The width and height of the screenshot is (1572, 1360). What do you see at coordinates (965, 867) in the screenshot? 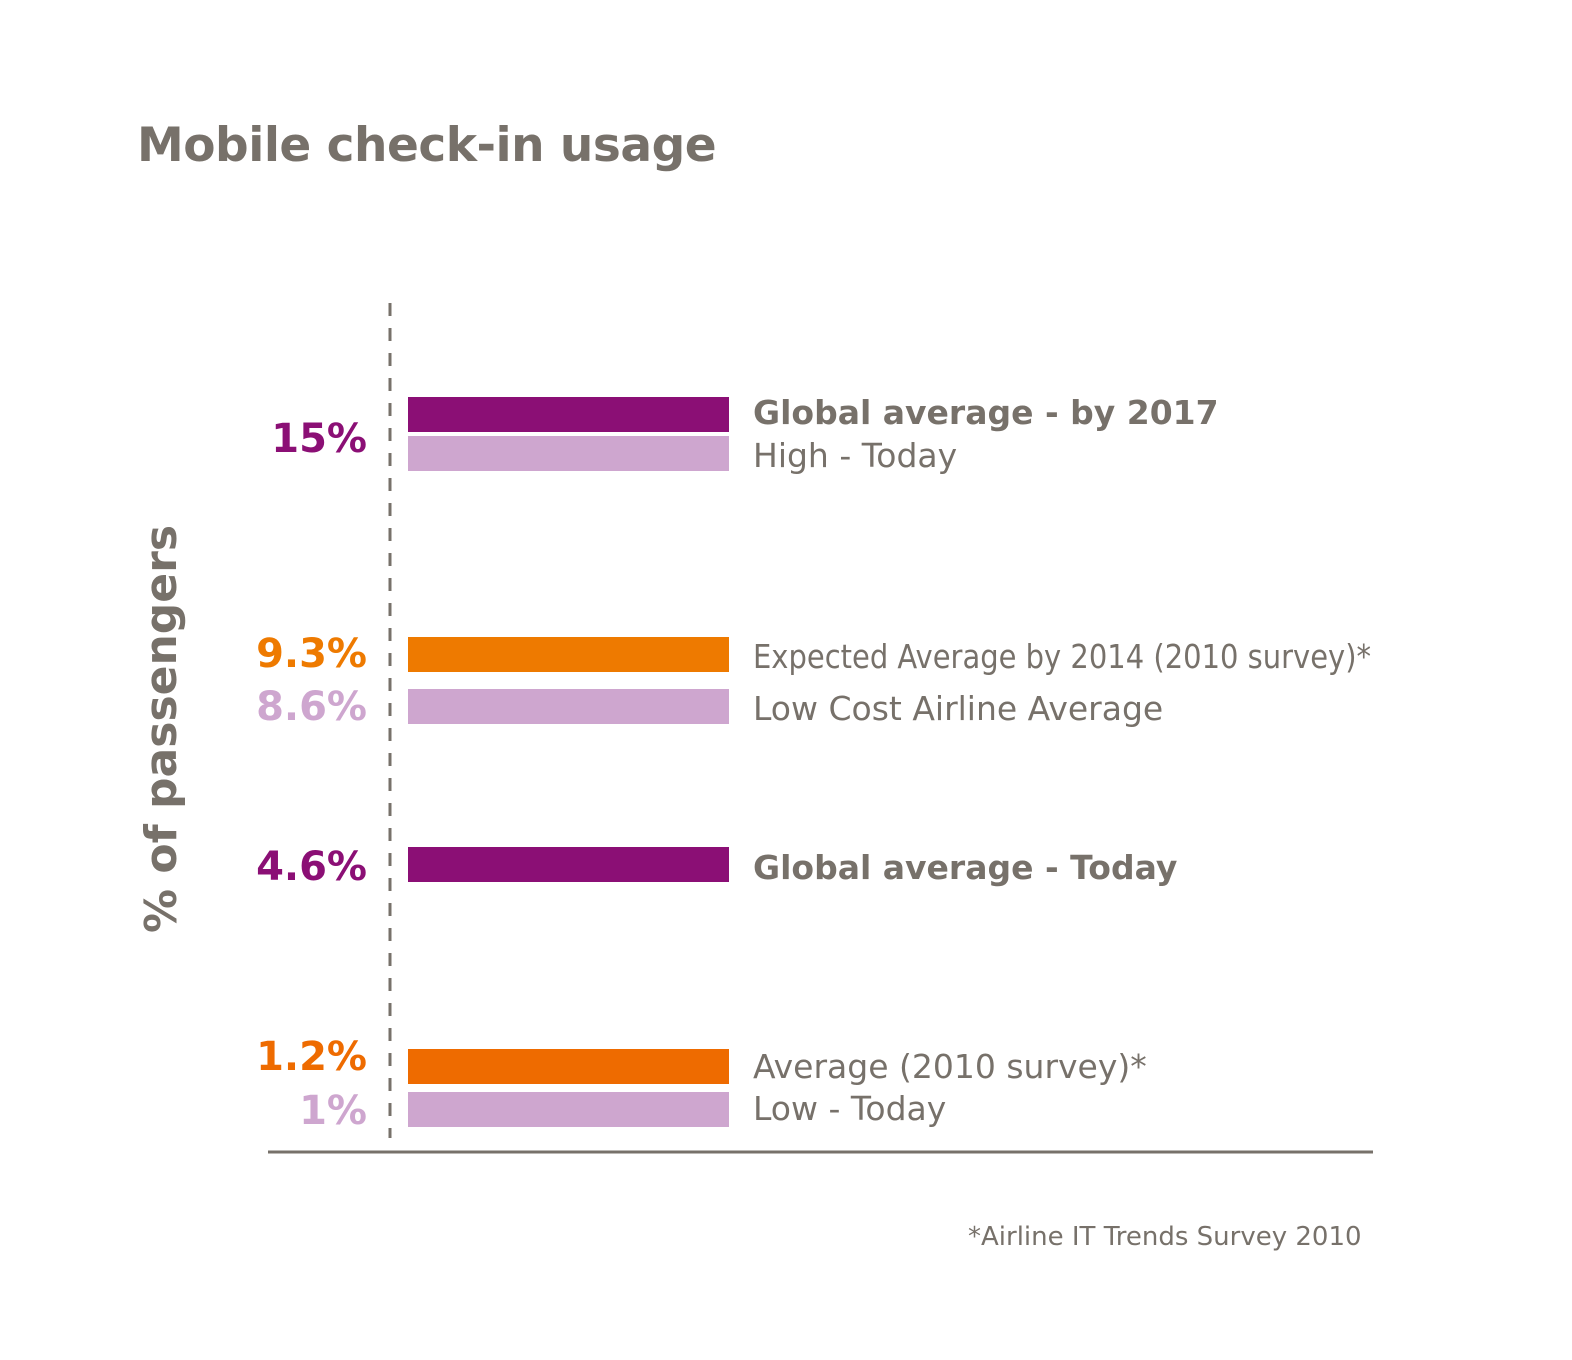
I see `bar-label-5: Global average - Today` at bounding box center [965, 867].